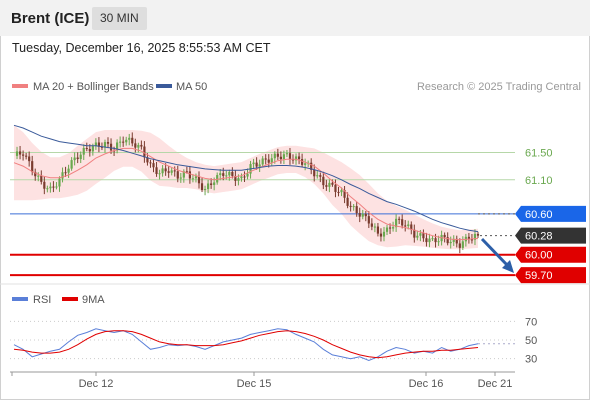  I want to click on level-tag-60.60, so click(550, 213).